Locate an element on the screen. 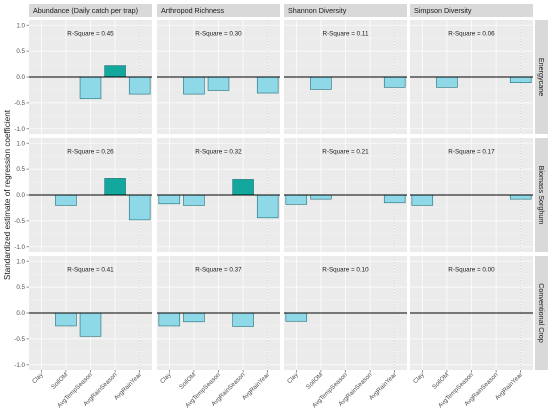 The height and width of the screenshot is (415, 550). r-square-label: R-Square = 0.10 is located at coordinates (345, 269).